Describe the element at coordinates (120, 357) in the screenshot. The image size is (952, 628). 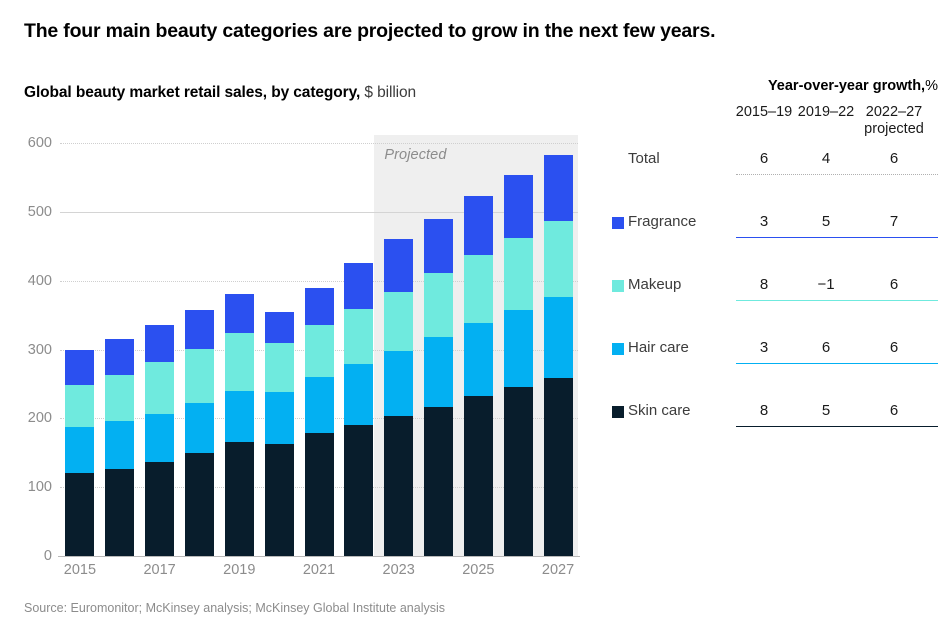
I see `bar-segment-fragrance-2016` at that location.